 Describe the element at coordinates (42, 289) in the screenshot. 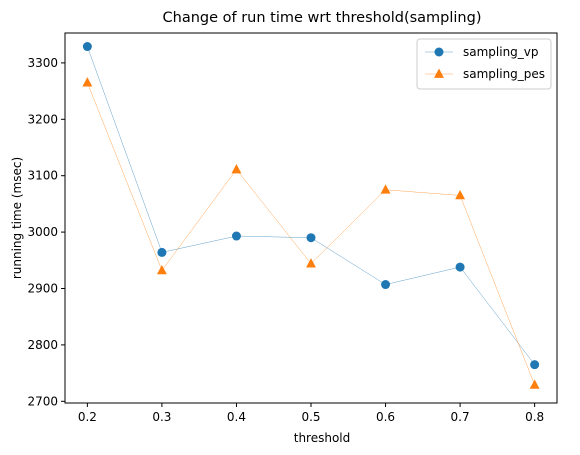

I see `y-tick-label: 2900` at that location.